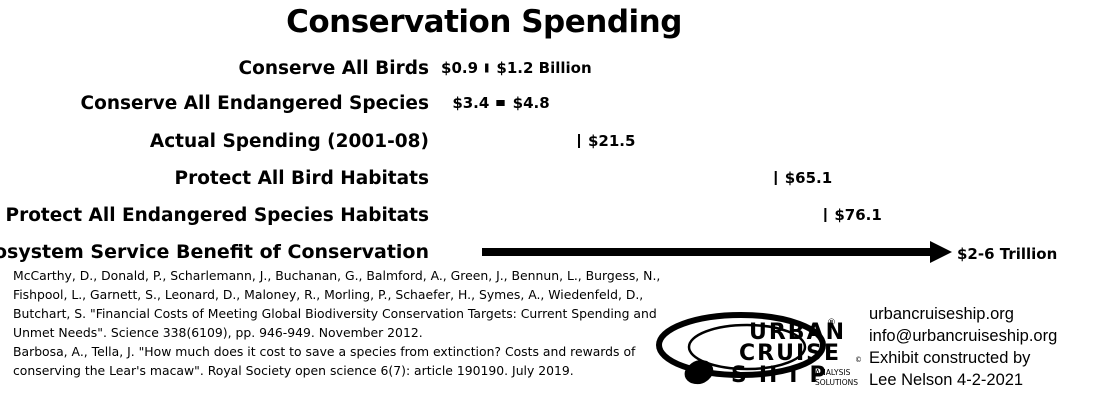  I want to click on category-label: Protect All Bird Habitats, so click(302, 178).